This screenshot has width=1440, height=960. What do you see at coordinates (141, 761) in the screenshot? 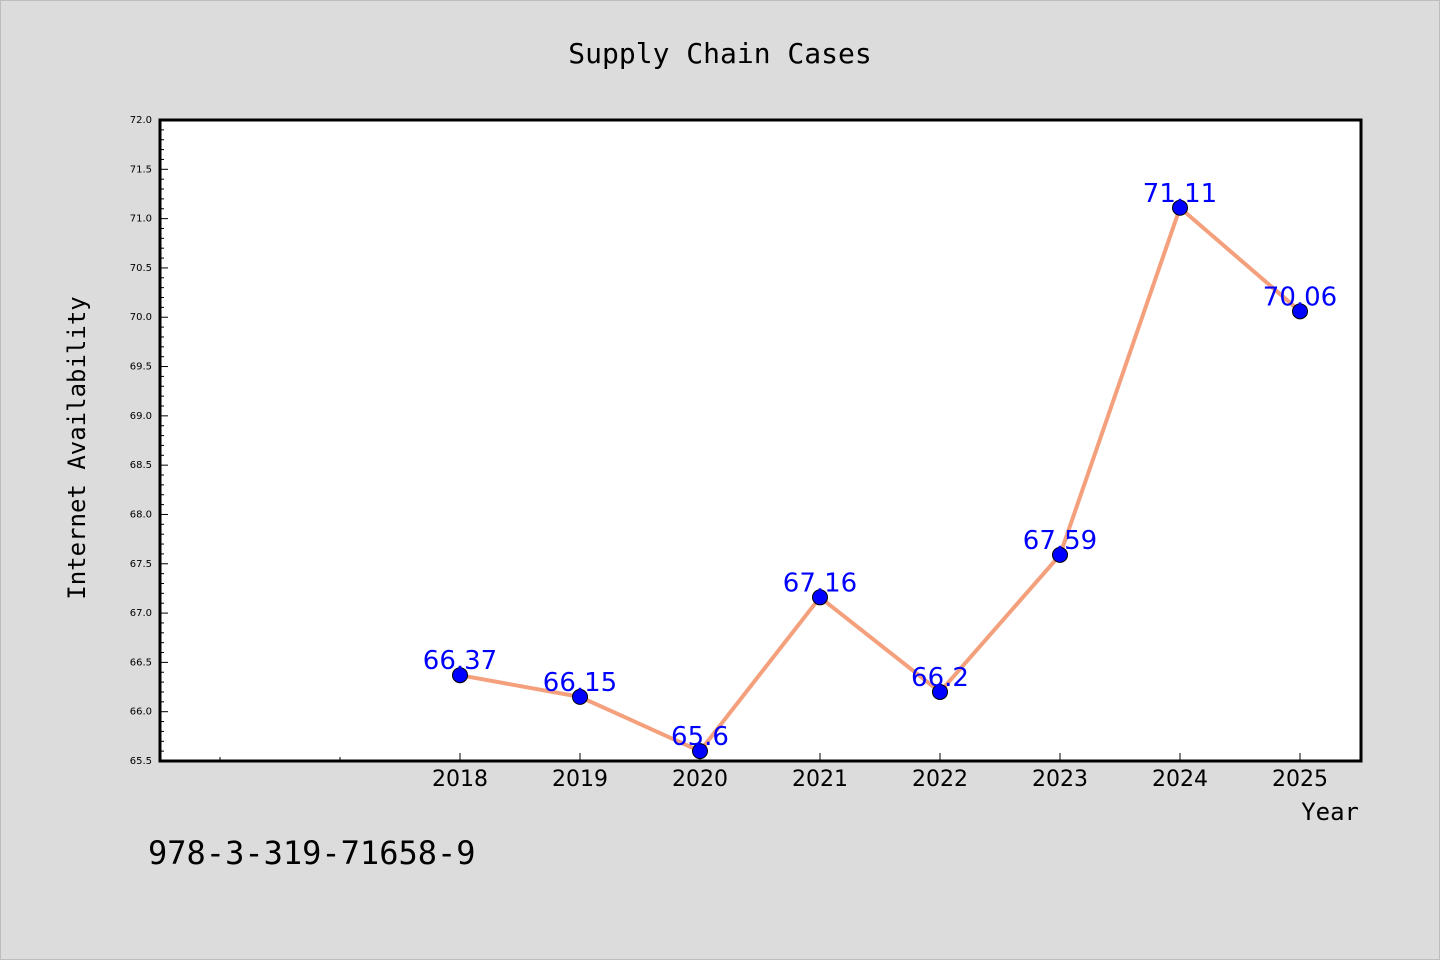
I see `y-tick-label: 65.5` at bounding box center [141, 761].